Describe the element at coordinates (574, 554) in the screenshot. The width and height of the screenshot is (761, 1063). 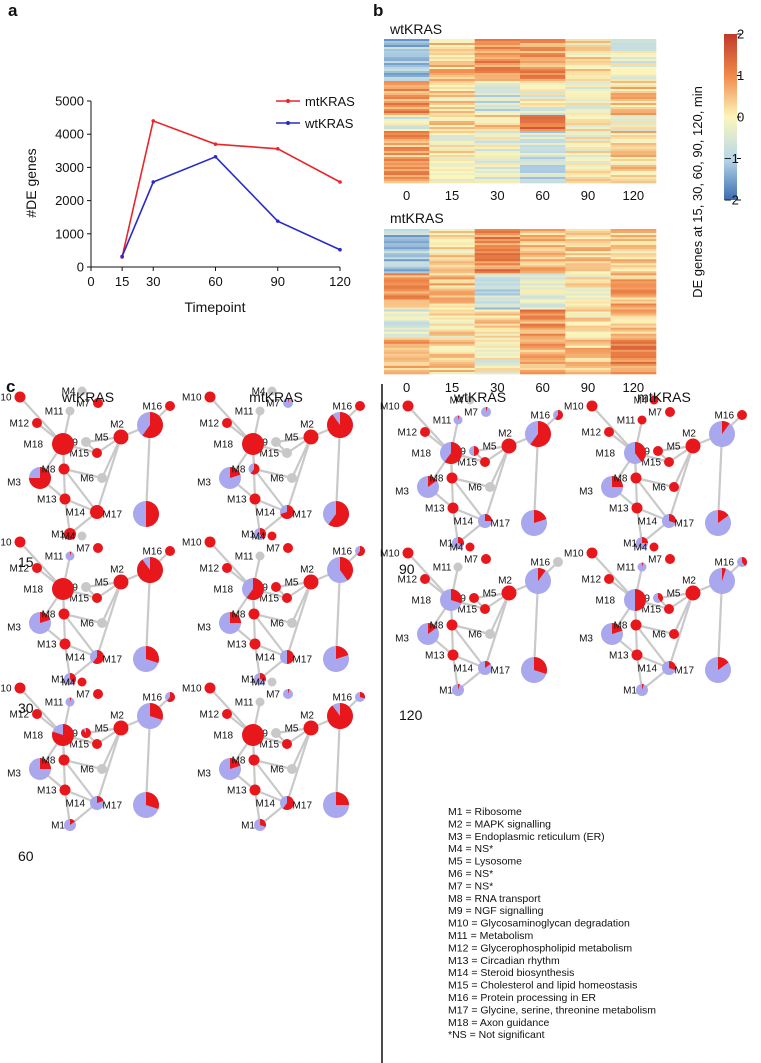
I see `node-label-M10: M10` at that location.